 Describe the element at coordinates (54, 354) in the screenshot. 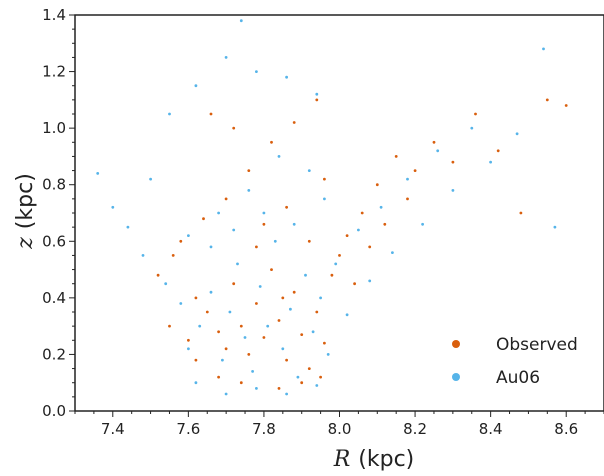

I see `y-tick-label: 0.2` at that location.